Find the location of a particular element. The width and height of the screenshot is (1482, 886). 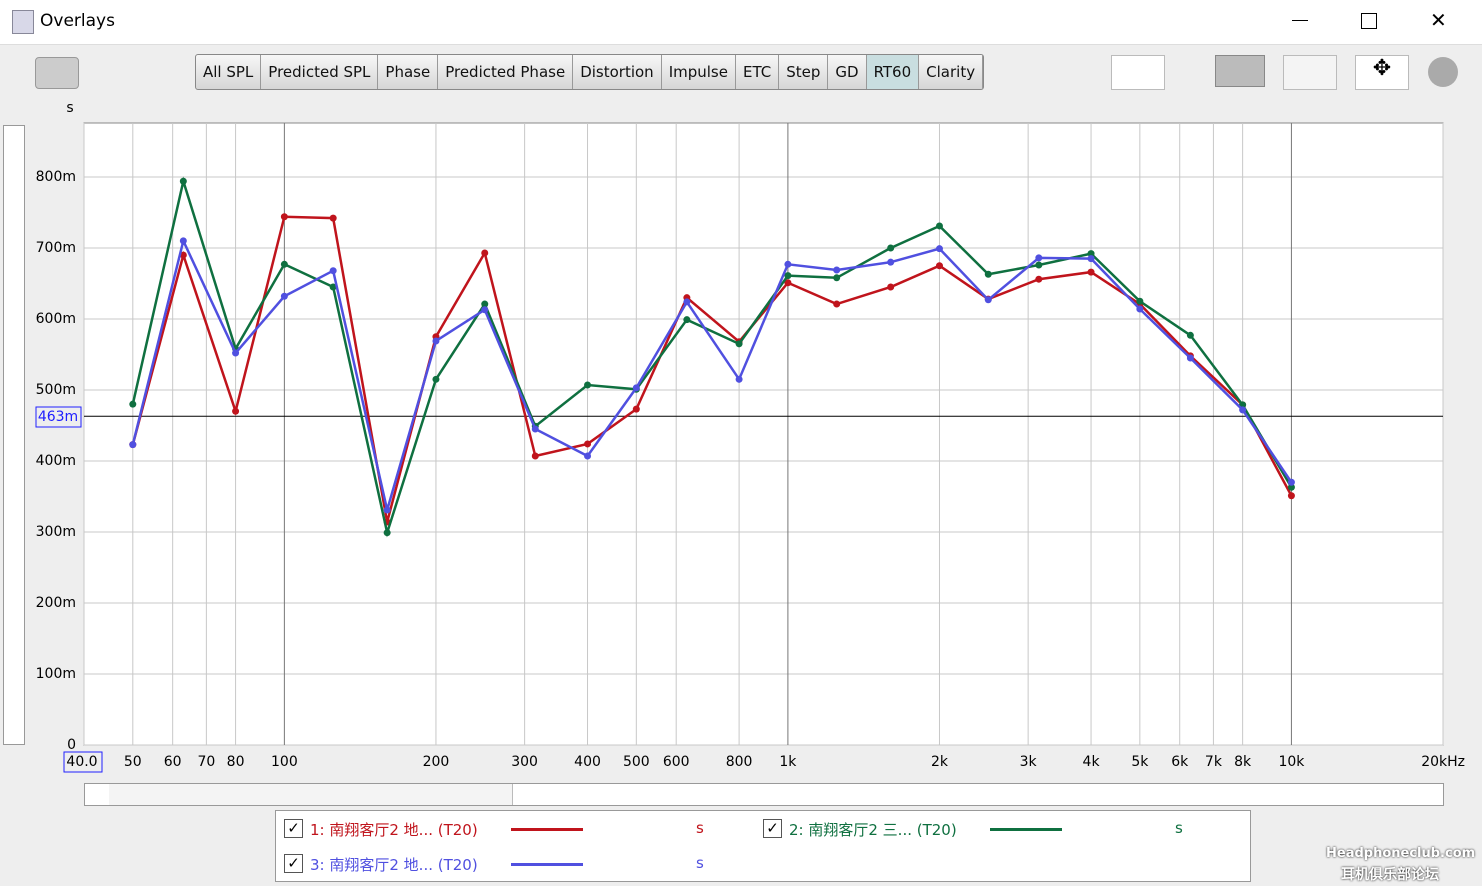

legend-label: 3: 南翔客厅2 地... (T20) is located at coordinates (394, 865).